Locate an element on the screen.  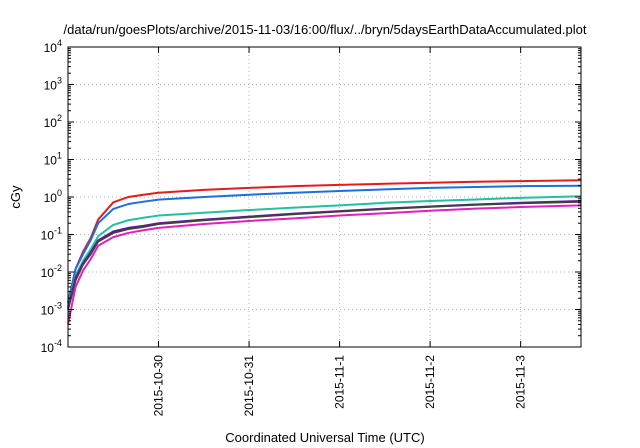
x-tick-label: 2015-11-2 is located at coordinates (430, 382).